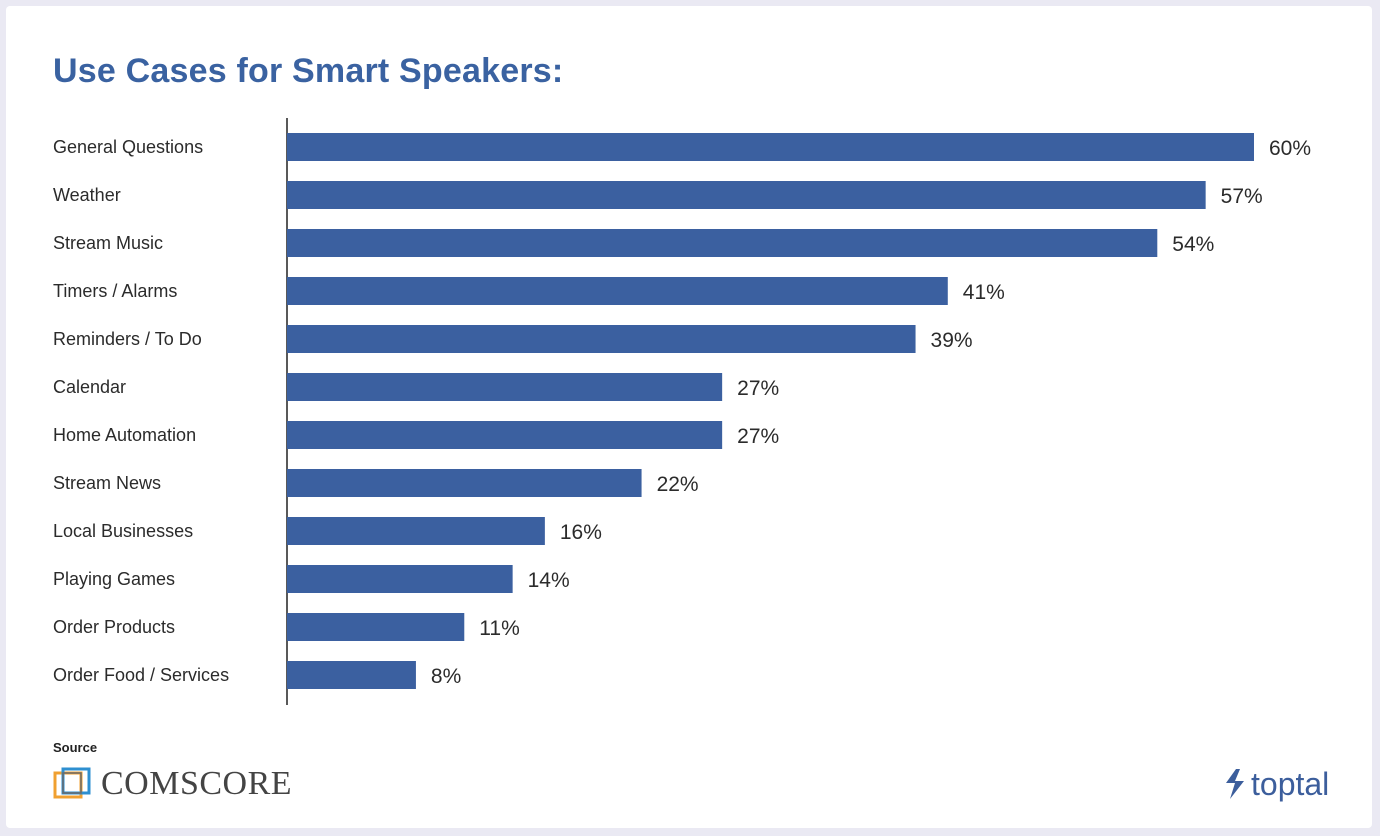 The width and height of the screenshot is (1380, 836). I want to click on toptal-logo: toptal, so click(1275, 784).